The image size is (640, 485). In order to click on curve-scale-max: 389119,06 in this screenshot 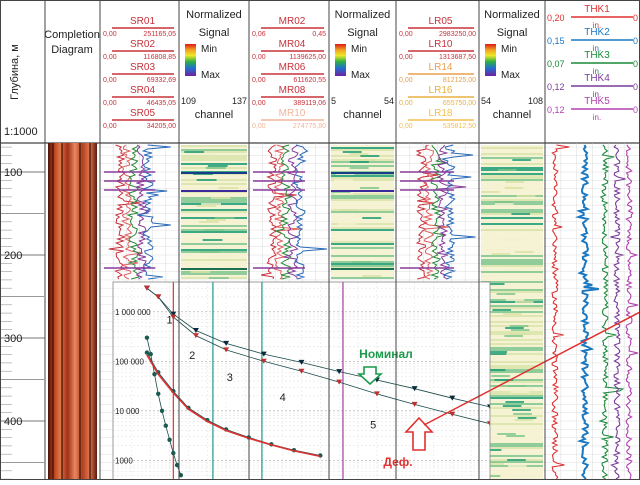, I will do `click(309, 103)`.